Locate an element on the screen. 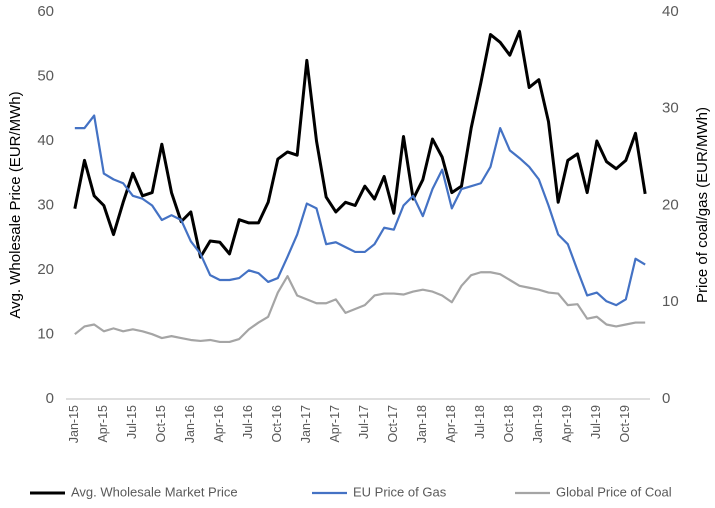  x-tick-label: Apr-16 is located at coordinates (219, 424).